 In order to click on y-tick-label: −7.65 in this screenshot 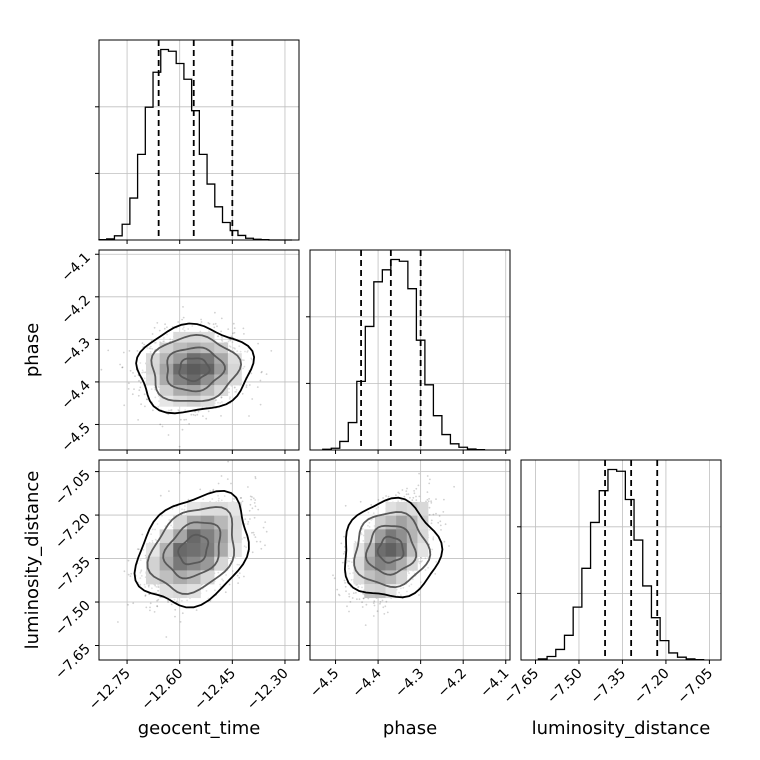, I will do `click(73, 662)`.